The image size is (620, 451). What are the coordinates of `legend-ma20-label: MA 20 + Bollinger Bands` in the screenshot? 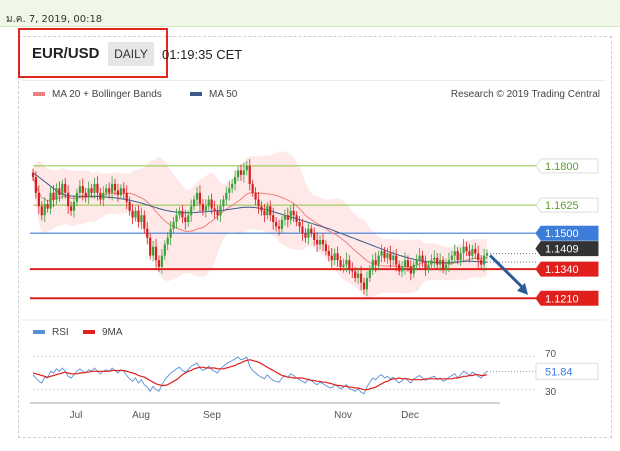 It's located at (107, 94).